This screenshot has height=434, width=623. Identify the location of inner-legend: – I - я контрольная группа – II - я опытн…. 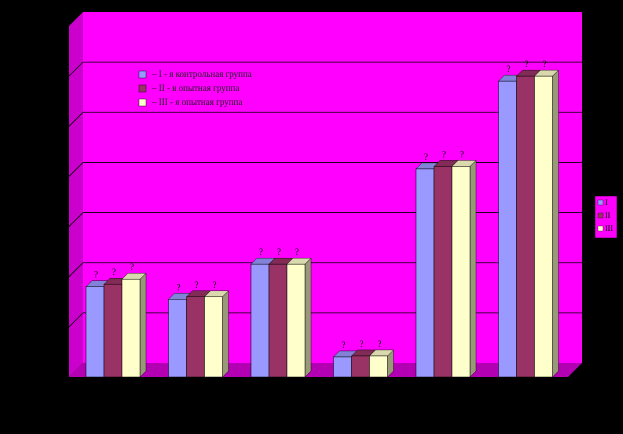
(195, 88).